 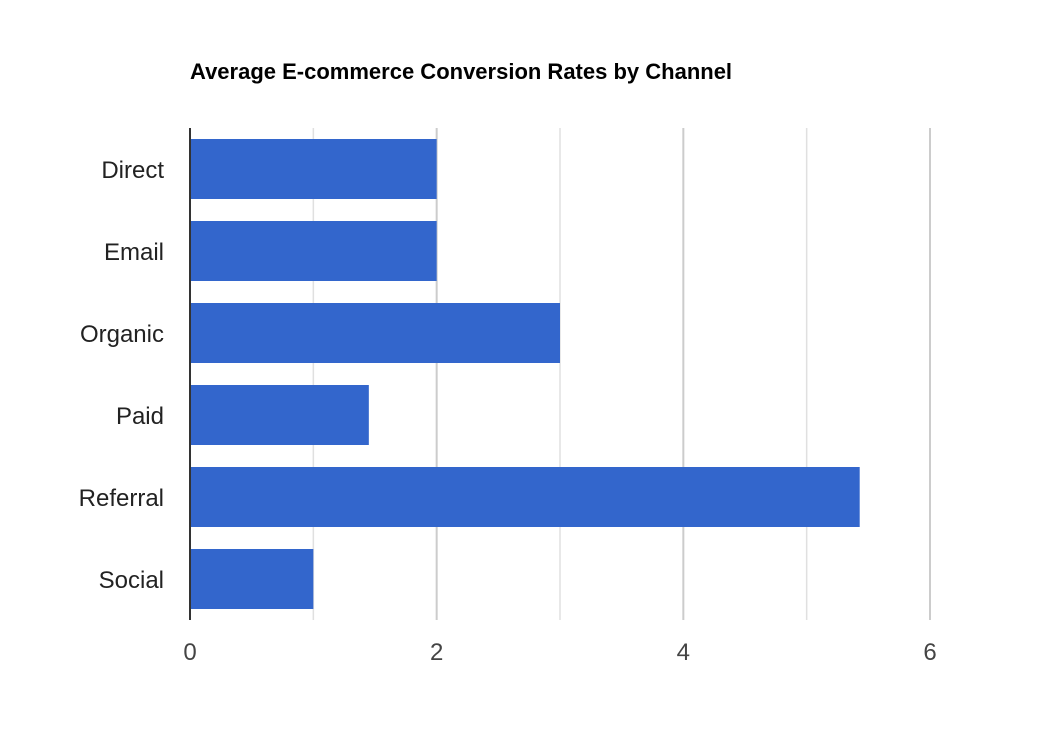 What do you see at coordinates (313, 169) in the screenshot?
I see `bar-direct` at bounding box center [313, 169].